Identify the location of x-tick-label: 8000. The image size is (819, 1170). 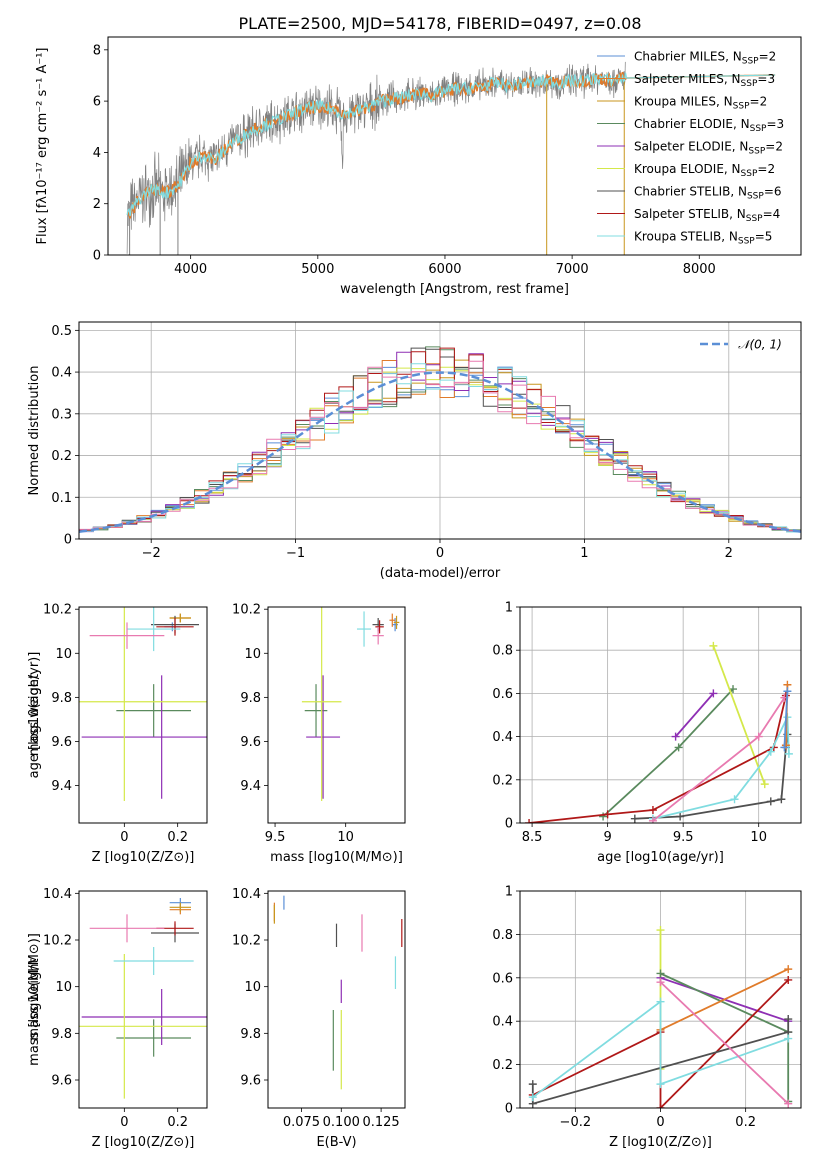
(699, 269).